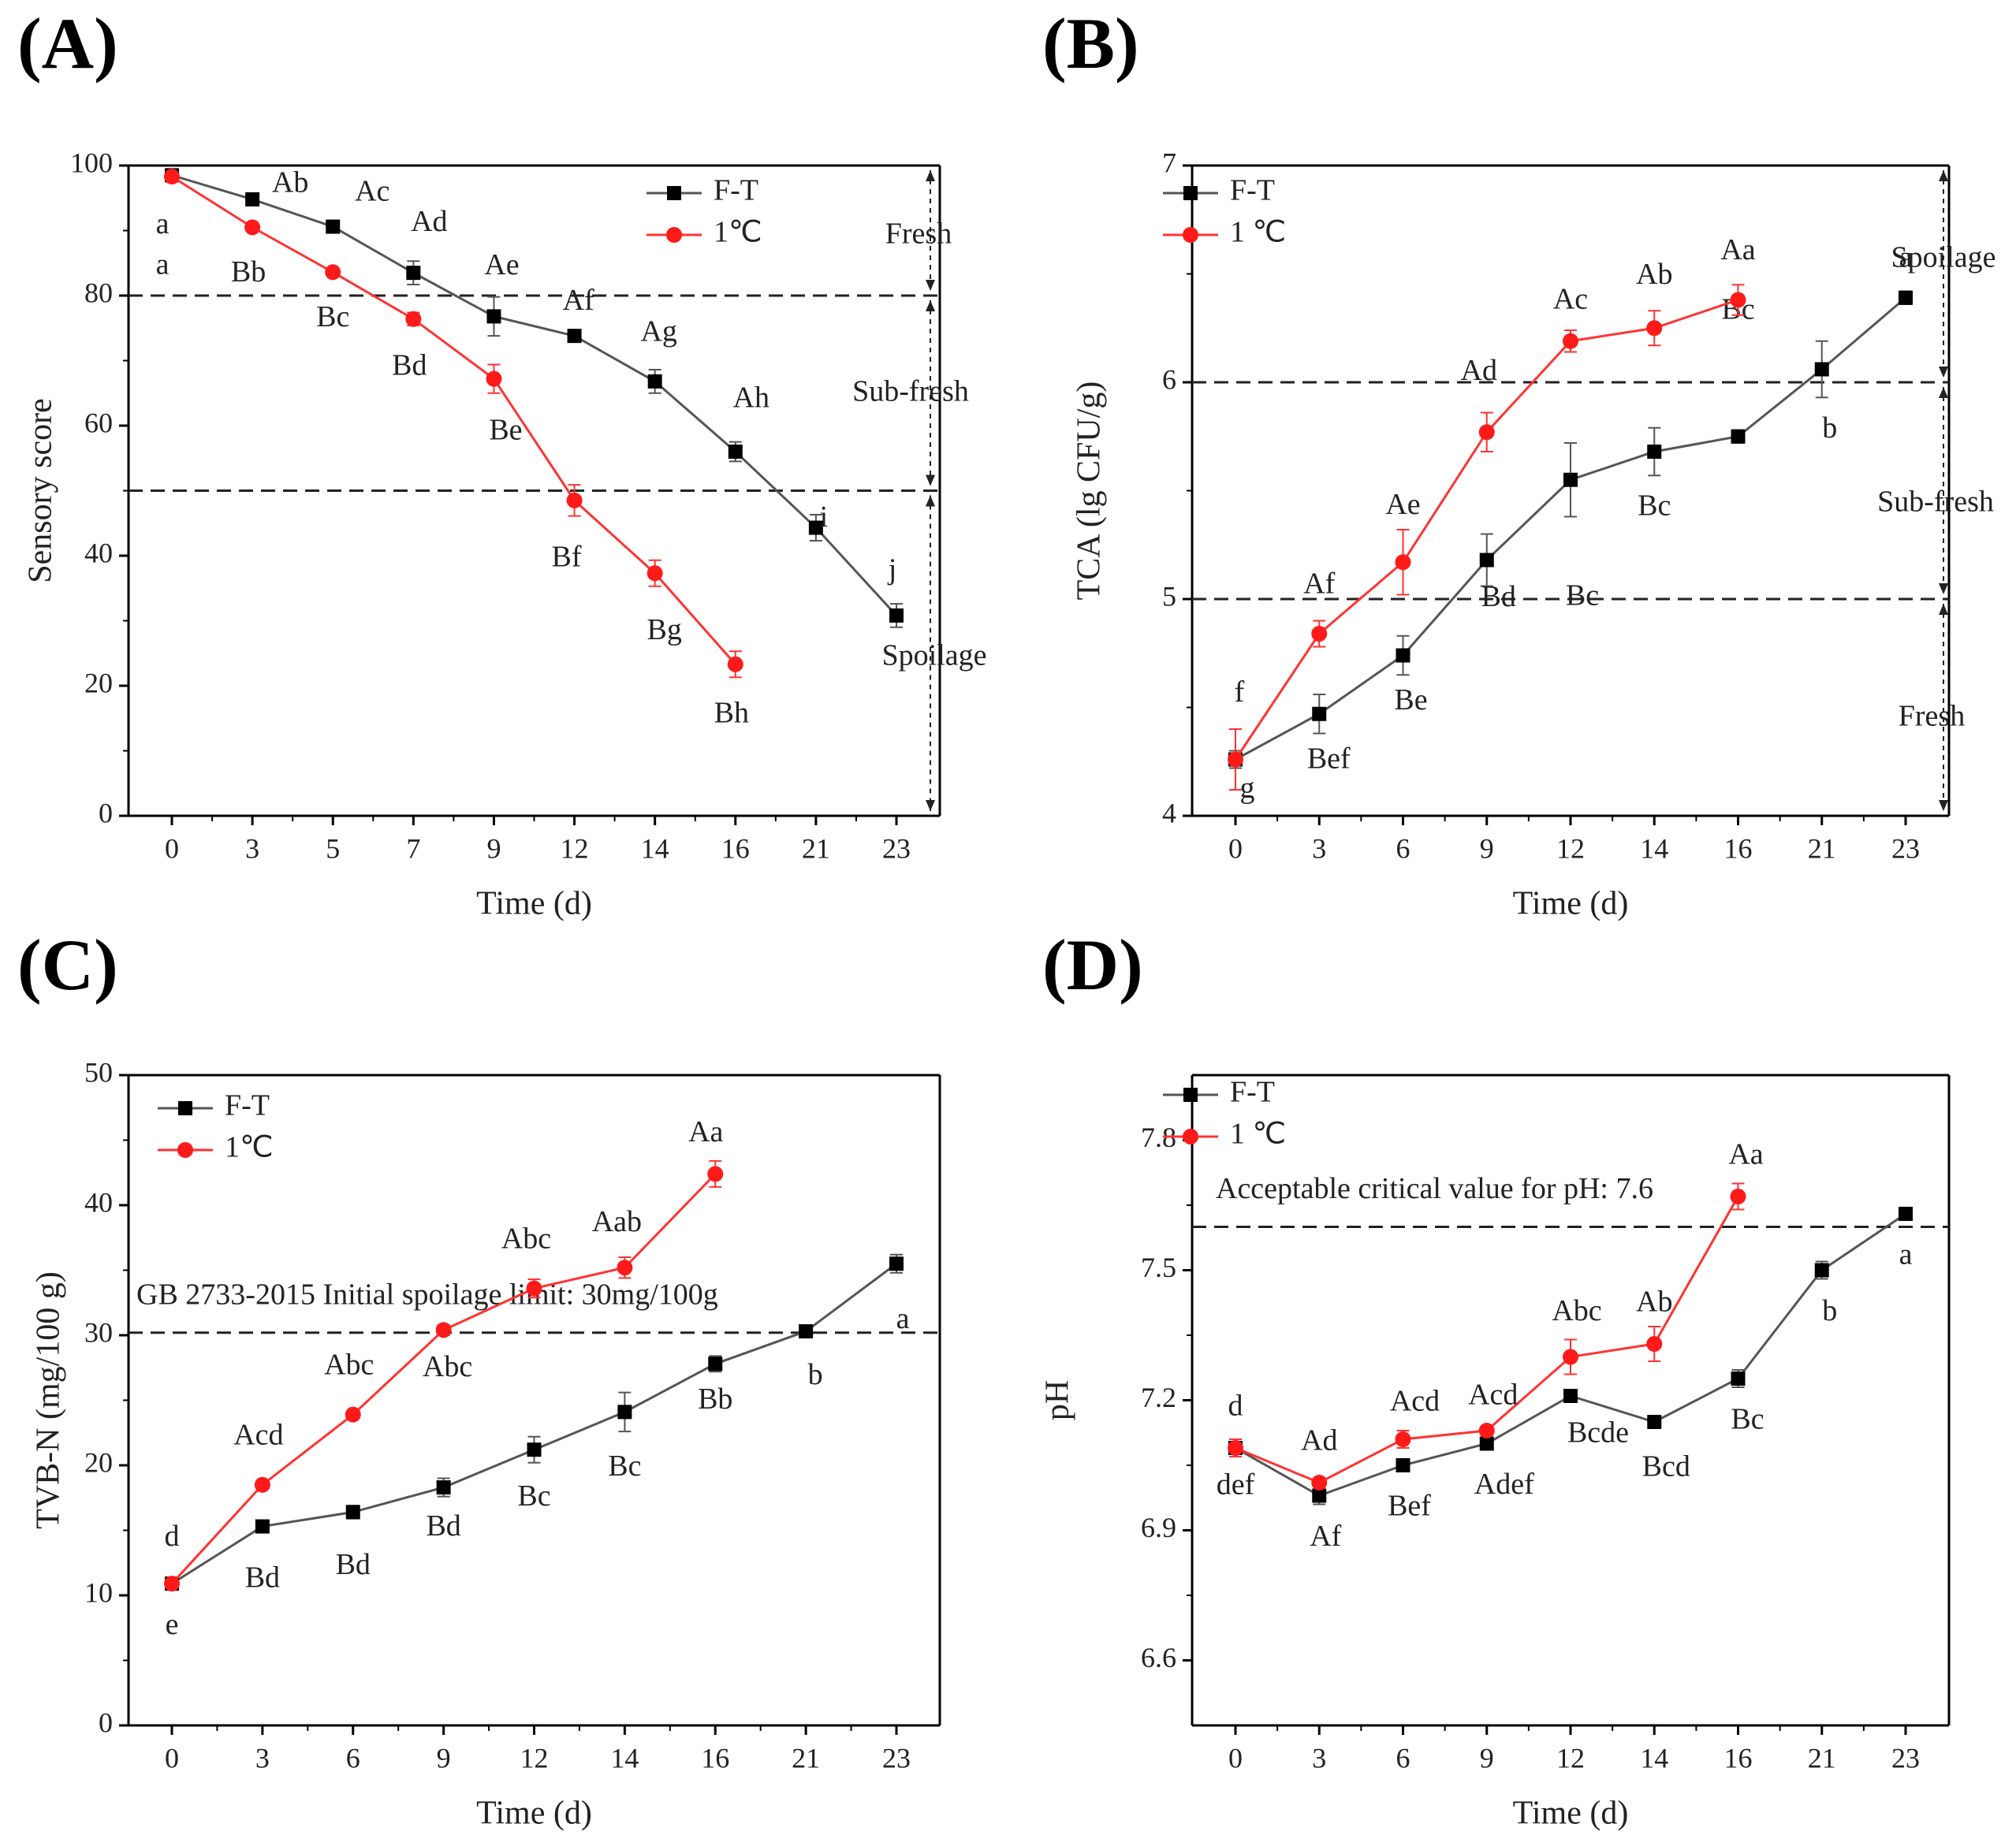  Describe the element at coordinates (98, 552) in the screenshot. I see `y-tick-label: 40` at that location.